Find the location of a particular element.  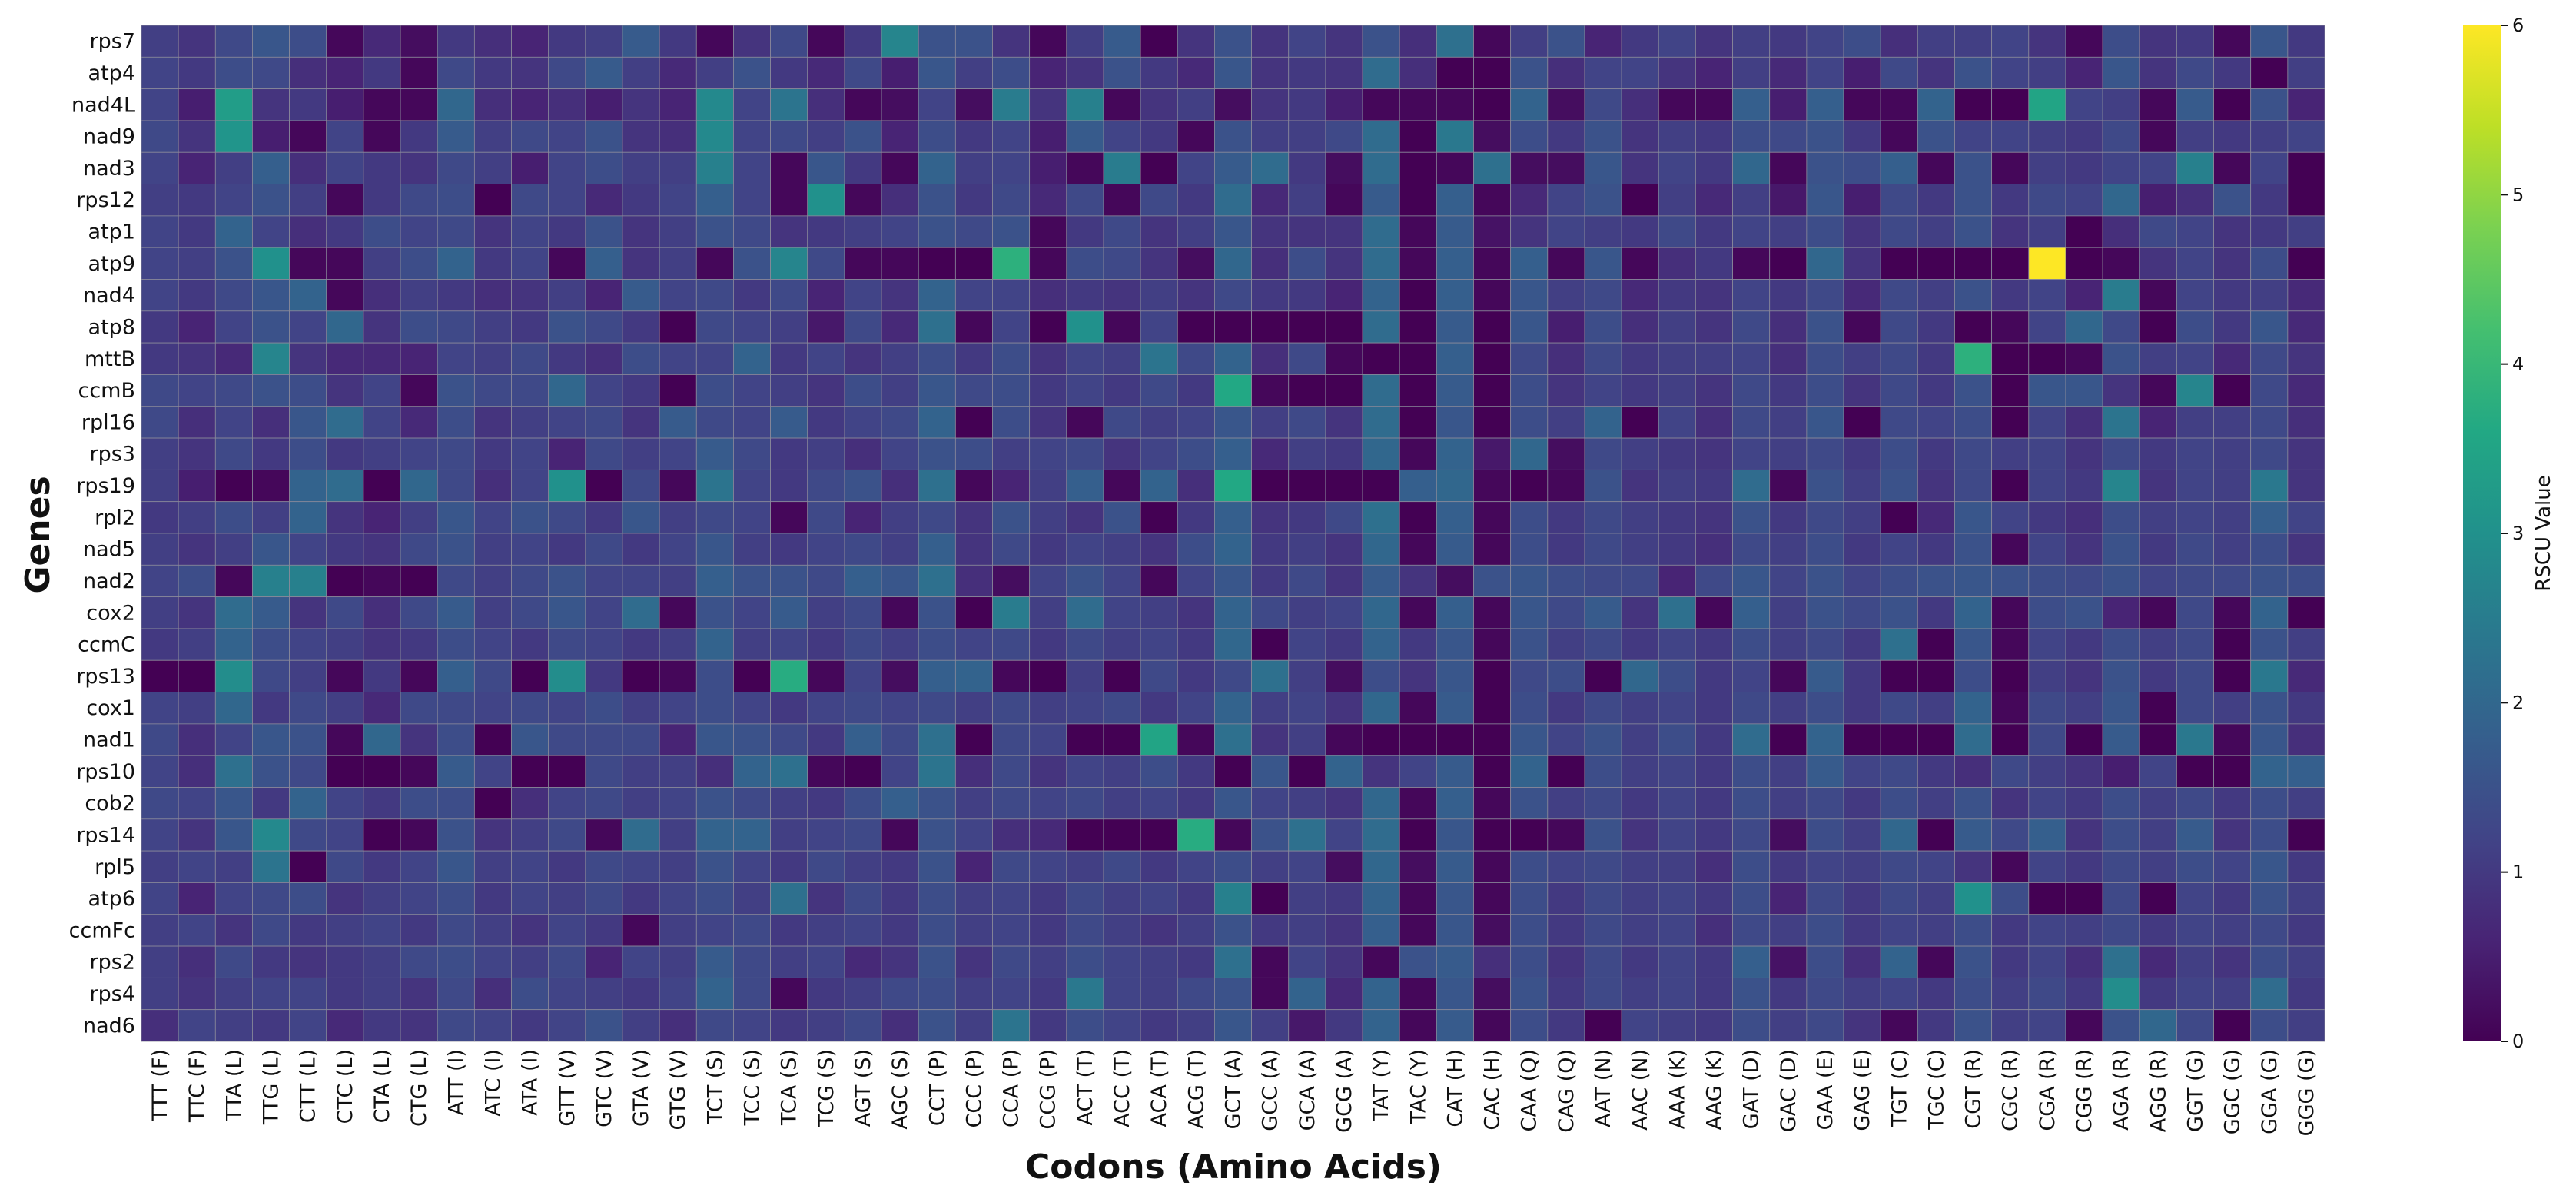

x-tick-label: GTT (V) is located at coordinates (567, 1088).